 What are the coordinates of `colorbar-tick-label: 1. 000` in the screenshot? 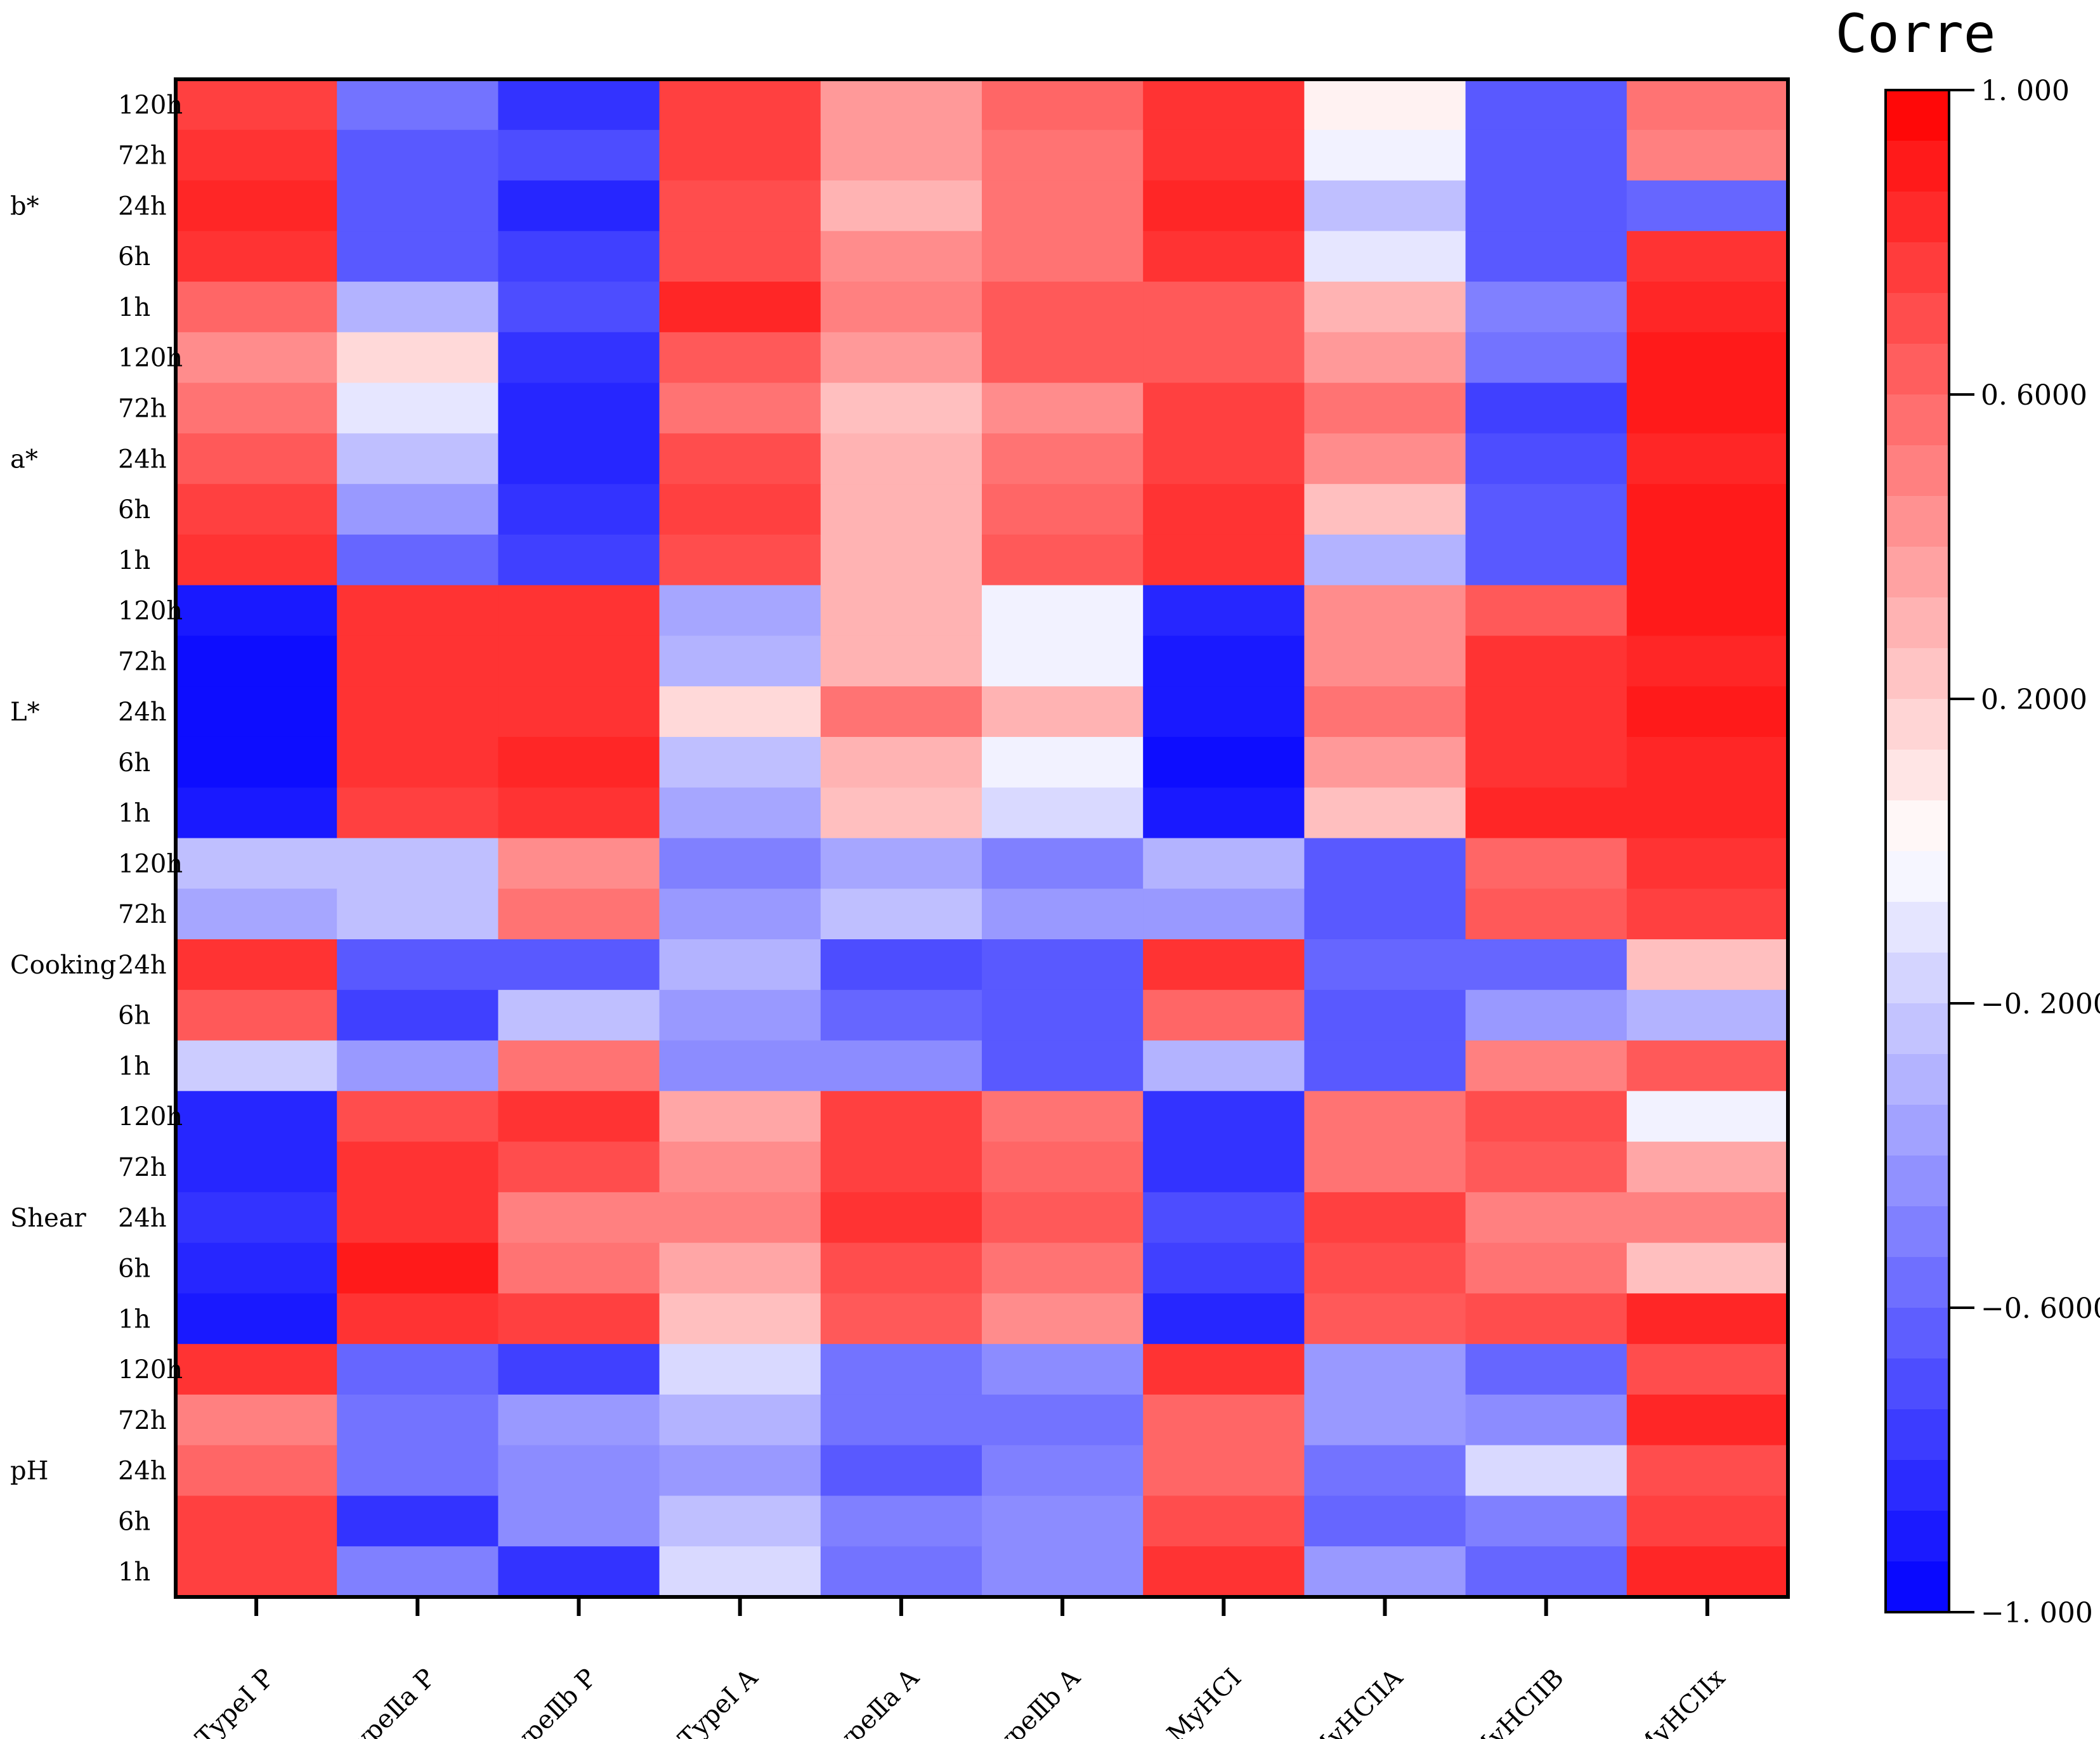 It's located at (2025, 91).